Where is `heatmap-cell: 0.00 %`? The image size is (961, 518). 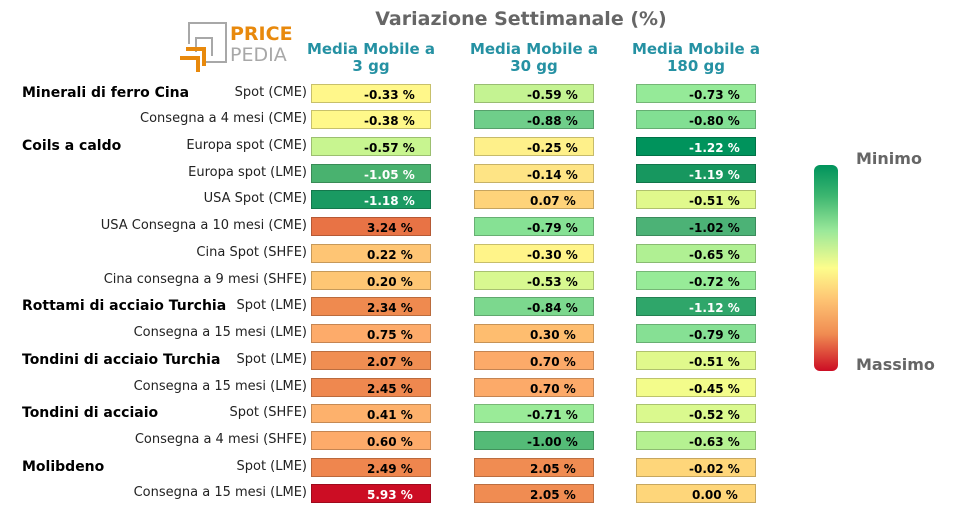 heatmap-cell: 0.00 % is located at coordinates (696, 494).